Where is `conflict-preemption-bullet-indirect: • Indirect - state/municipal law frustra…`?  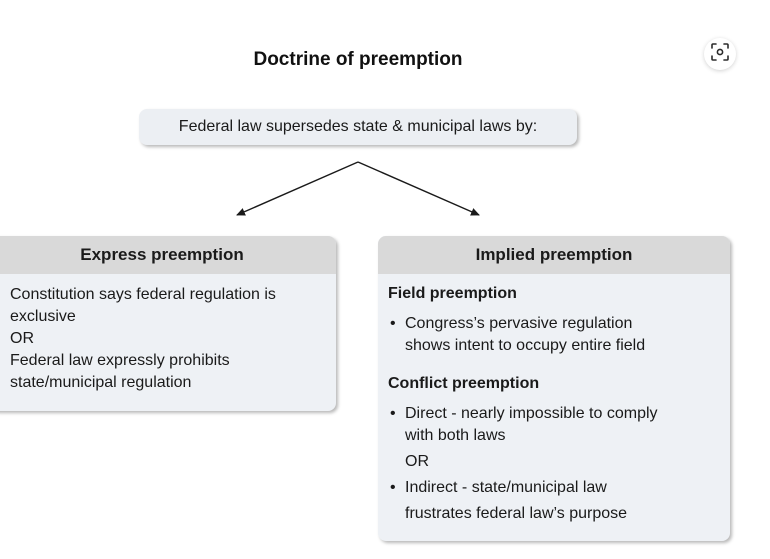
conflict-preemption-bullet-indirect: • Indirect - state/municipal law frustra… is located at coordinates (553, 501).